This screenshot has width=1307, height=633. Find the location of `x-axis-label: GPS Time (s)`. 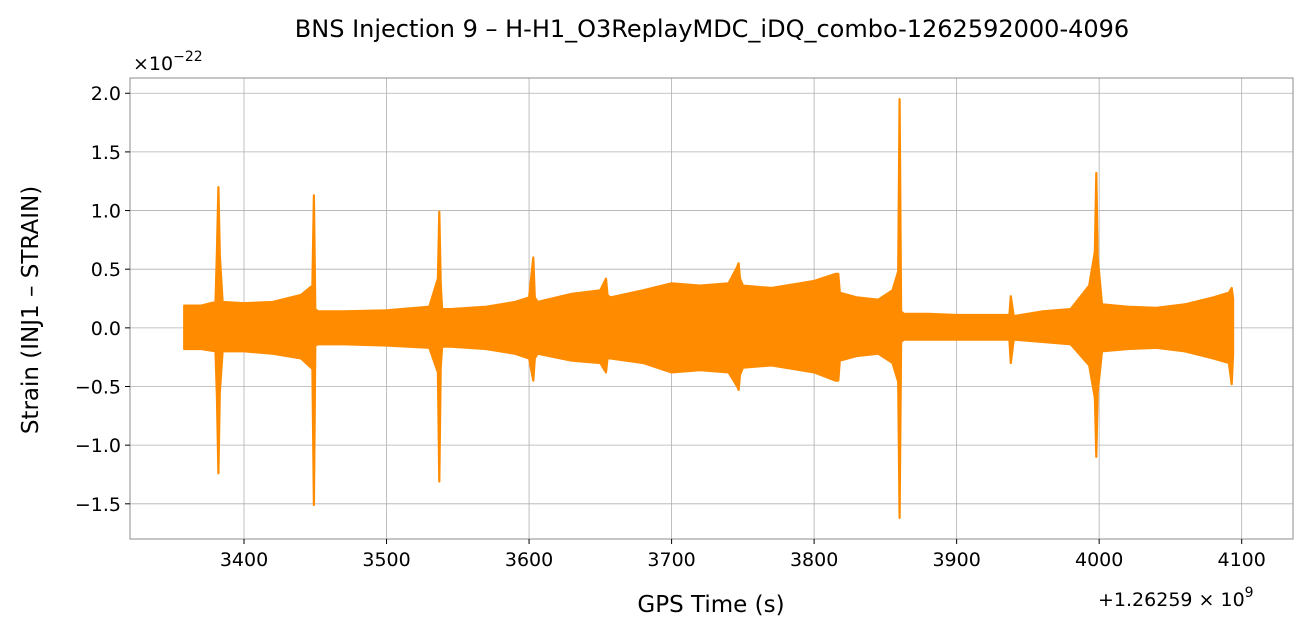

x-axis-label: GPS Time (s) is located at coordinates (710, 605).